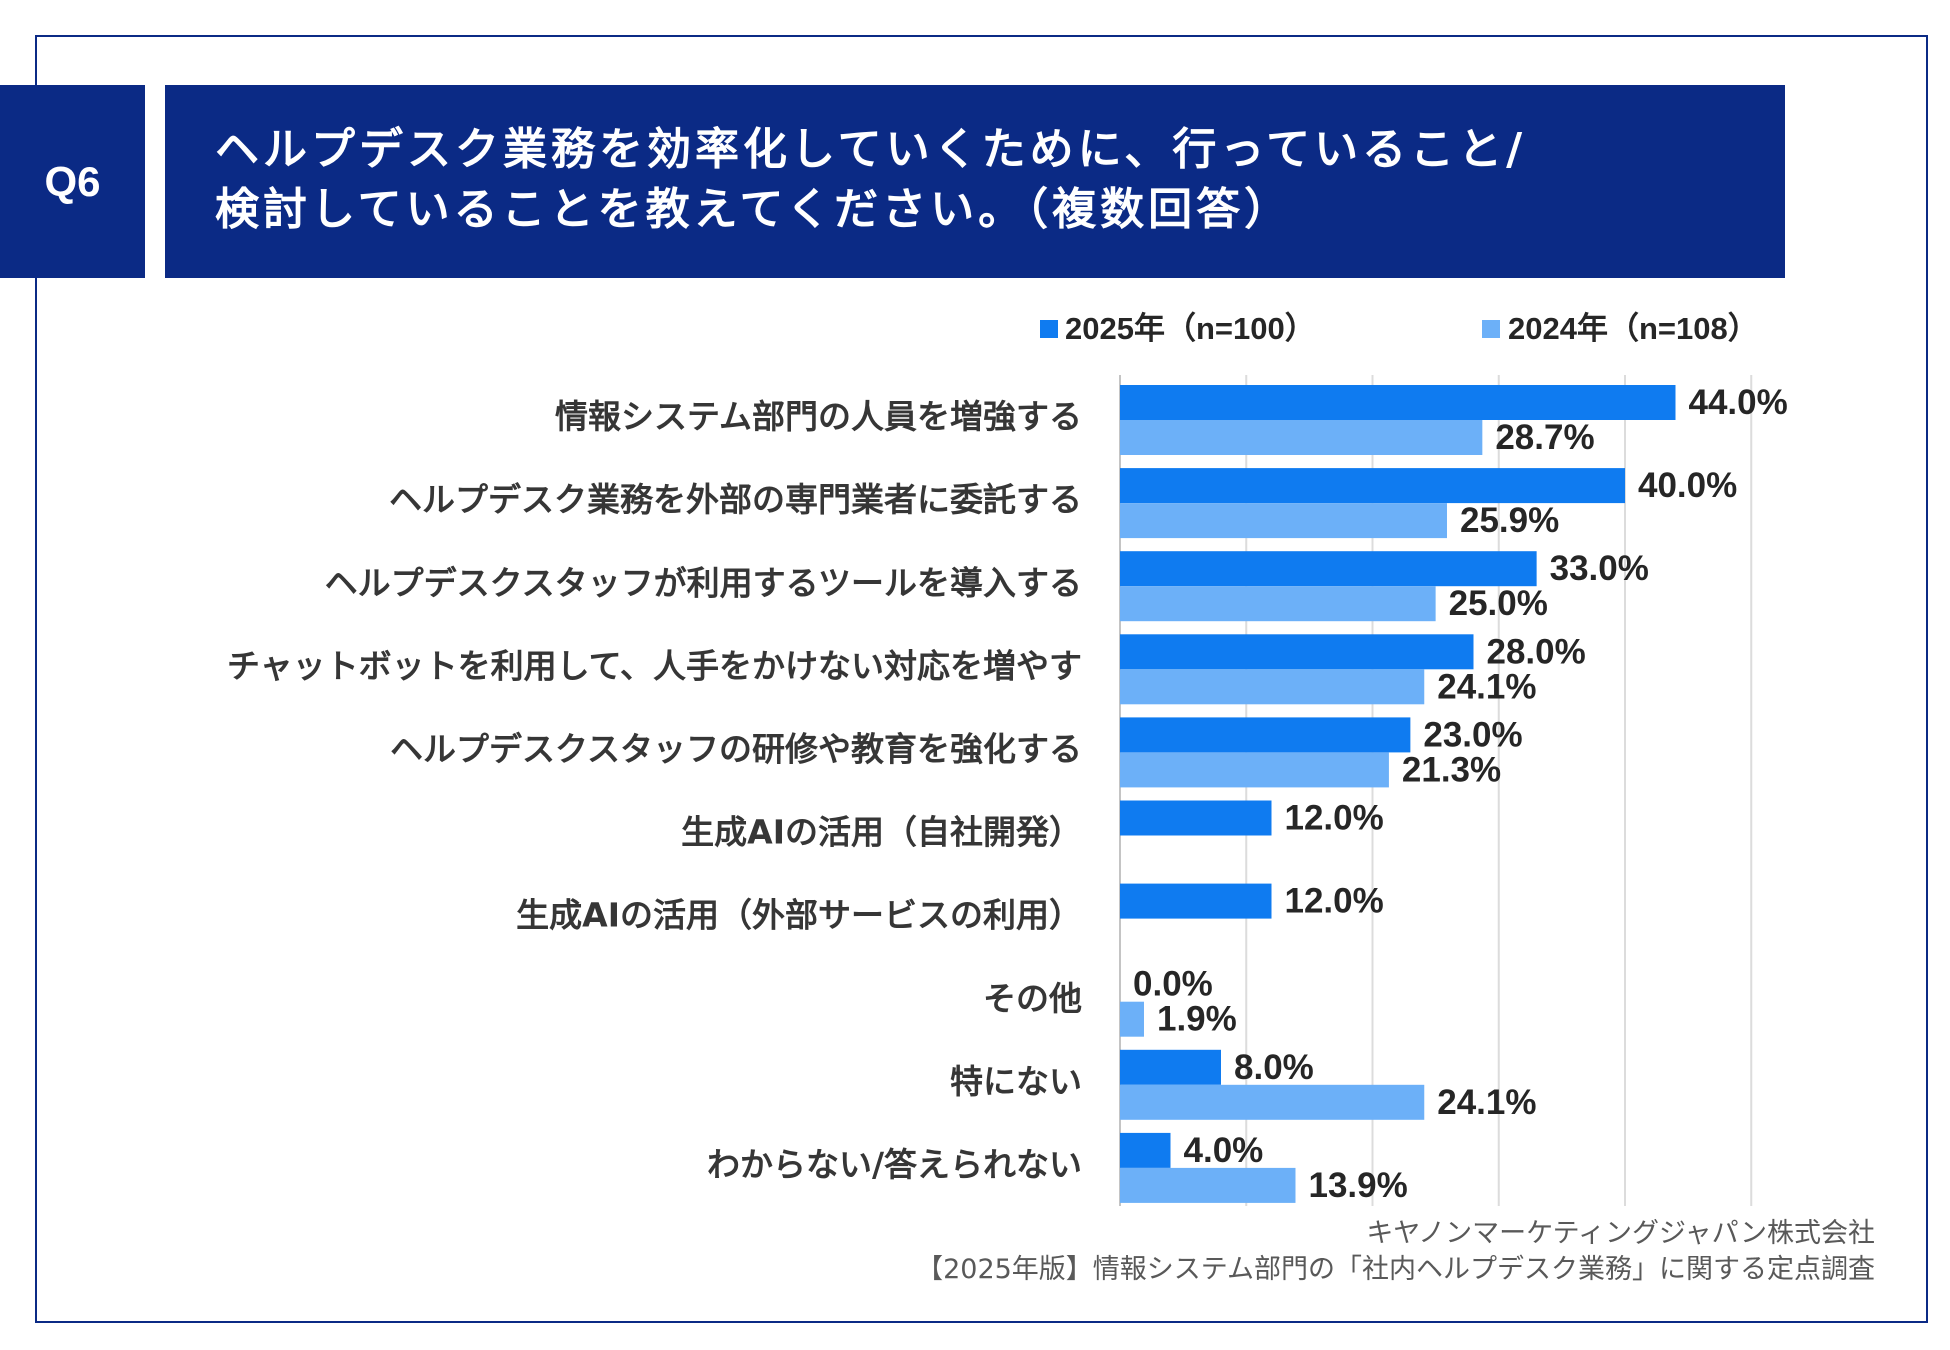 The width and height of the screenshot is (1950, 1350). Describe the element at coordinates (1498, 603) in the screenshot. I see `value-label-2024: 25.0%` at that location.